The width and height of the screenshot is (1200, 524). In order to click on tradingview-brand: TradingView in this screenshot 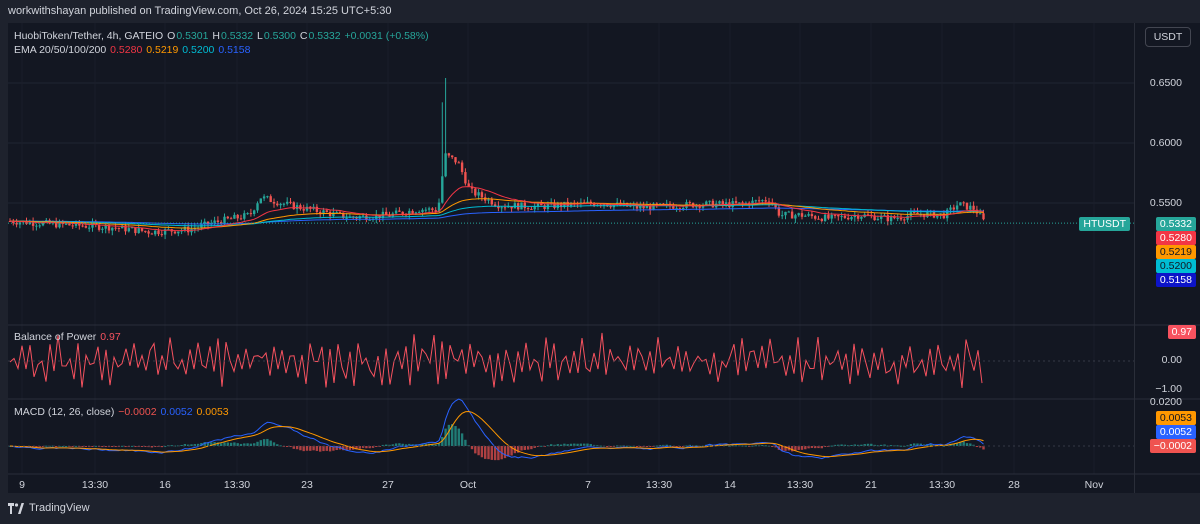, I will do `click(49, 508)`.